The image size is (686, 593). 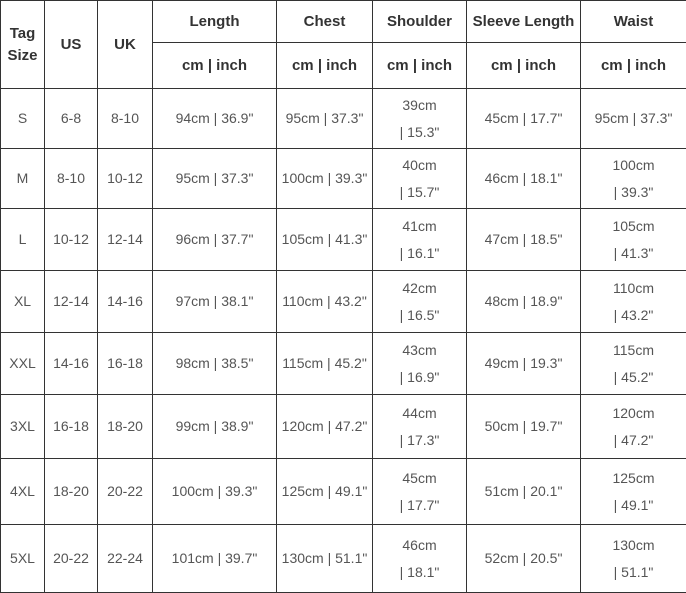 What do you see at coordinates (125, 119) in the screenshot?
I see `cell-uk: 8-10` at bounding box center [125, 119].